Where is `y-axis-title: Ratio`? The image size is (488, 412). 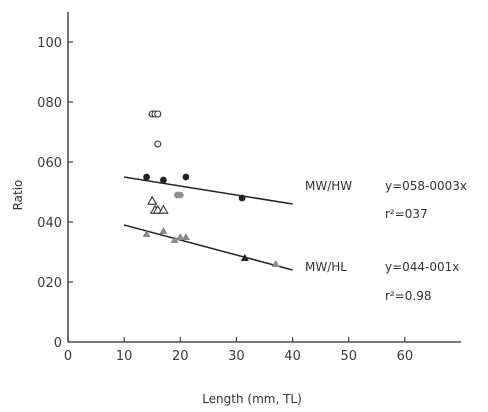 y-axis-title: Ratio is located at coordinates (18, 195).